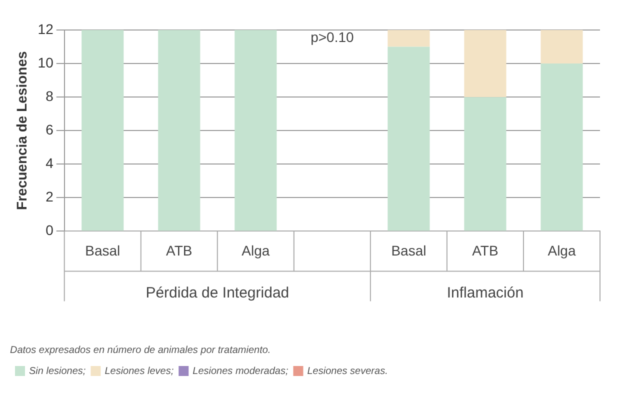 The width and height of the screenshot is (625, 394). I want to click on legend-label: Lesiones leves;, so click(139, 371).